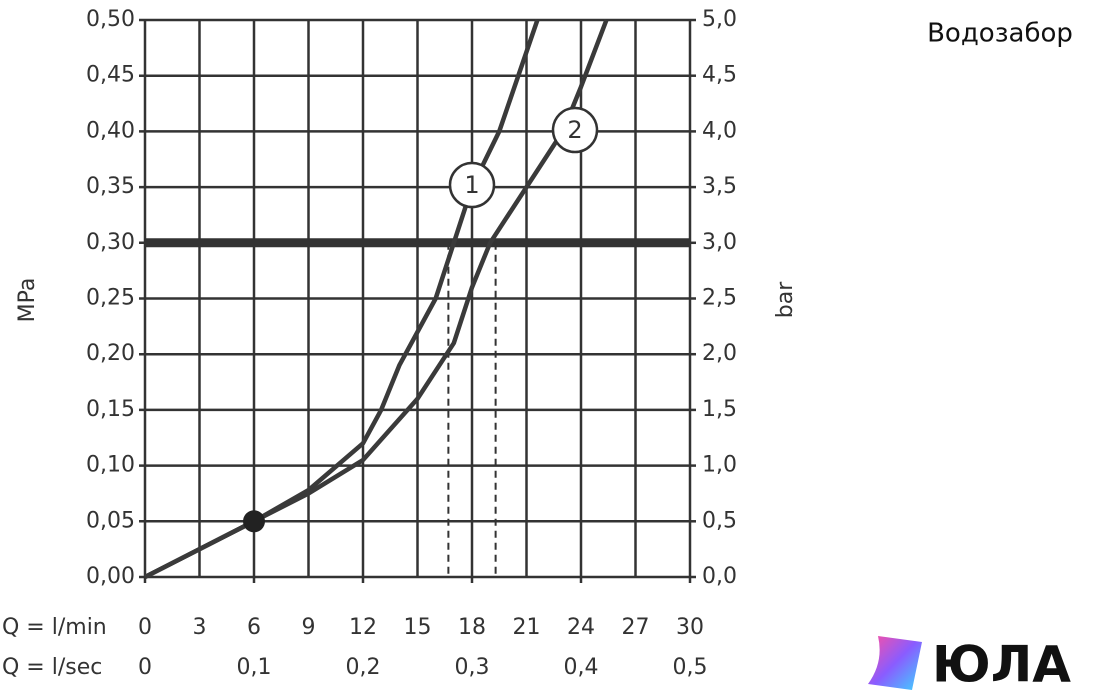 The width and height of the screenshot is (1100, 696). I want to click on x-tick-label: 18, so click(472, 627).